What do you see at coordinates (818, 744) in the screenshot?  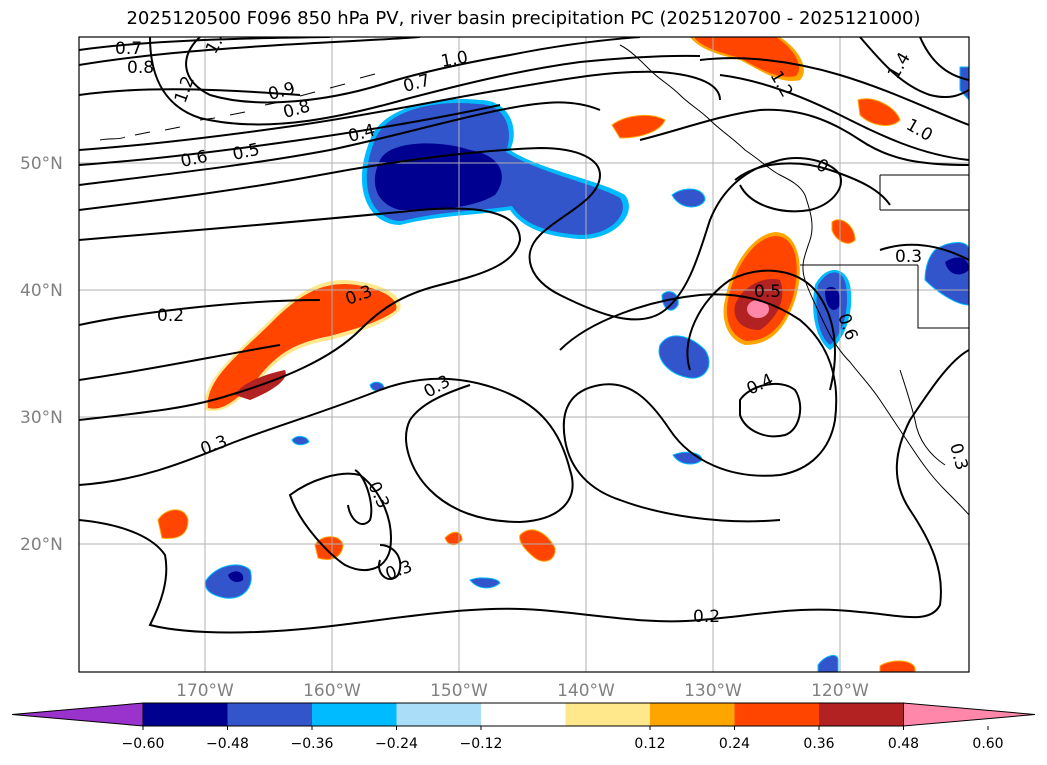 I see `colorbar-tick-label: 0.36` at bounding box center [818, 744].